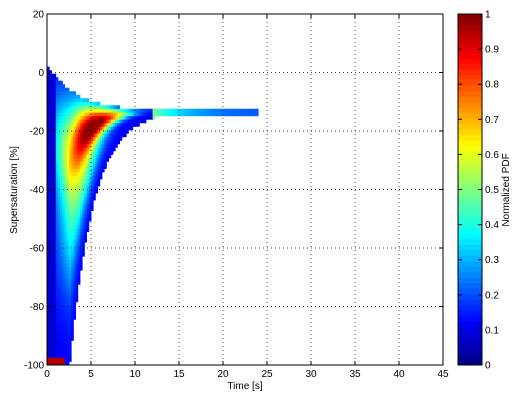  What do you see at coordinates (492, 120) in the screenshot?
I see `colorbar-tick-label: 0.7` at bounding box center [492, 120].